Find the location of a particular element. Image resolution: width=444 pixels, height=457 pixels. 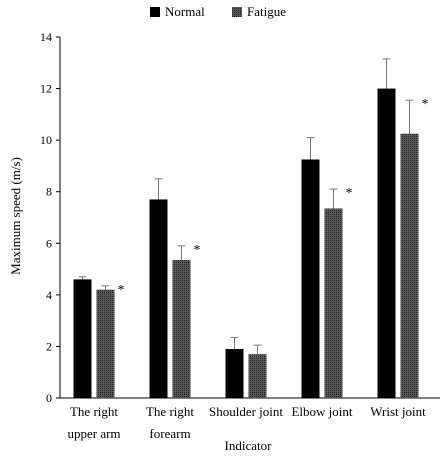

x-tick-label: forearm is located at coordinates (169, 433).